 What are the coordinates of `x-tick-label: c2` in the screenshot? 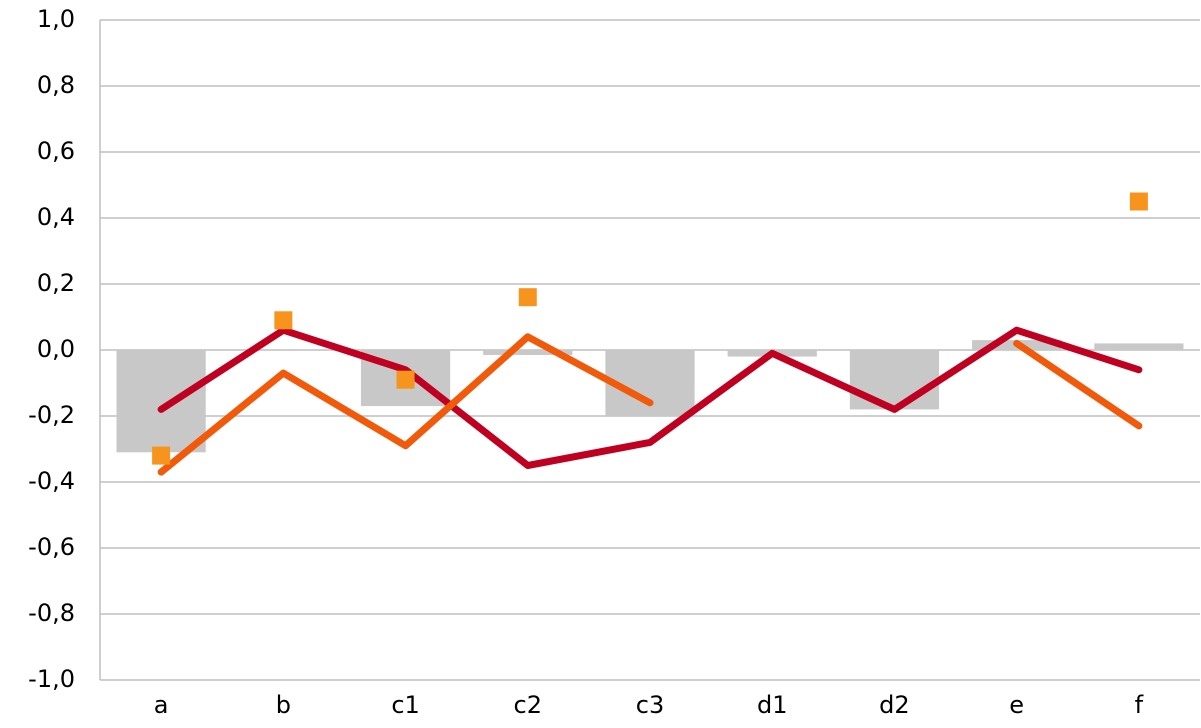 It's located at (528, 705).